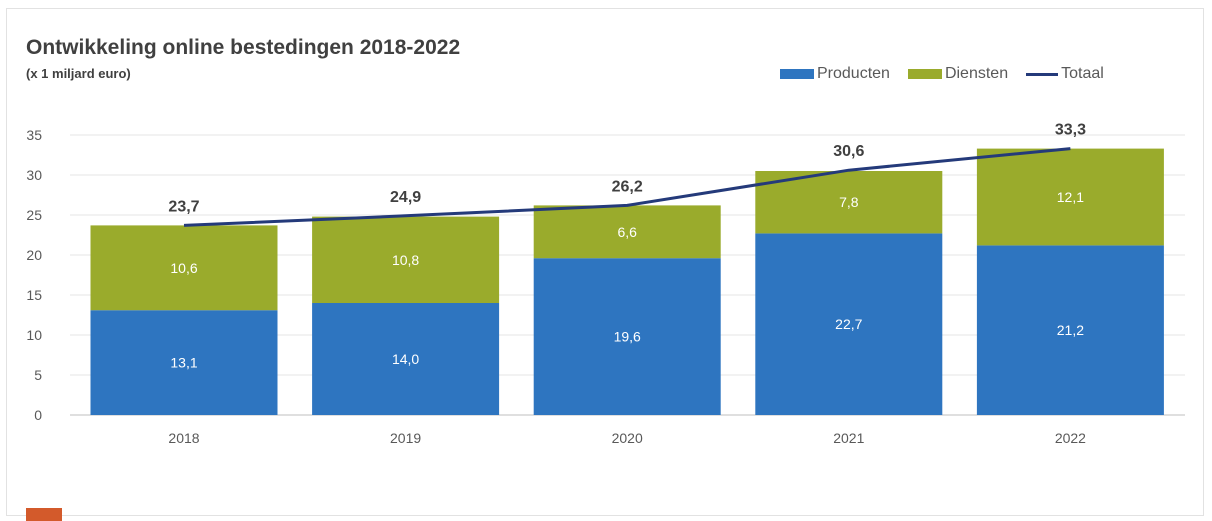 The image size is (1212, 521). I want to click on data-label-producten: 19,6, so click(627, 337).